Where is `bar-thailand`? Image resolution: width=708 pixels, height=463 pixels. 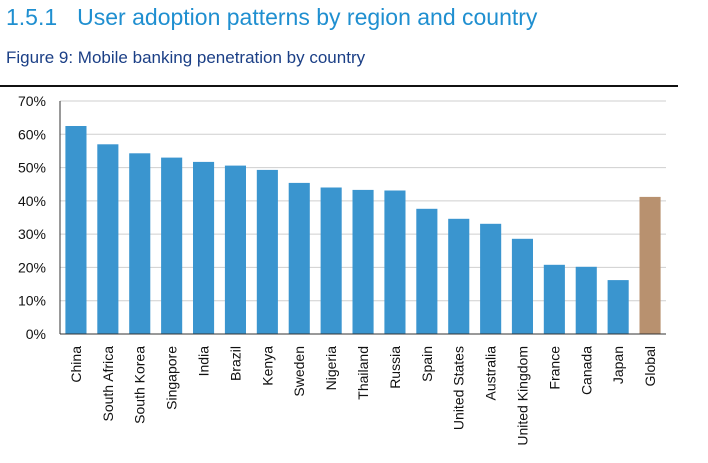
bar-thailand is located at coordinates (363, 261).